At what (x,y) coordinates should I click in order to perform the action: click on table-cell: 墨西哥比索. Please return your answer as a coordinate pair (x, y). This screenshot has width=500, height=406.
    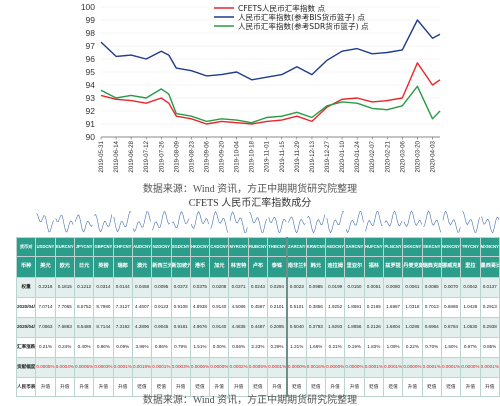
    Looking at the image, I should click on (489, 267).